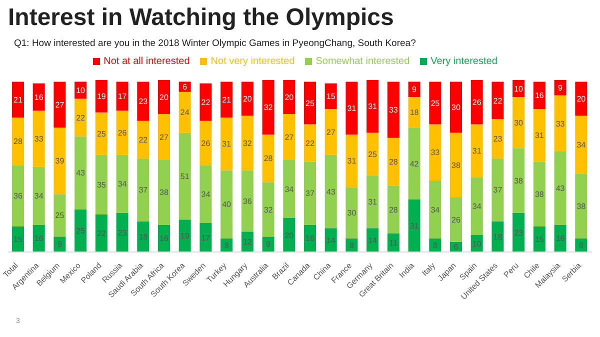 The height and width of the screenshot is (337, 600). Describe the element at coordinates (561, 123) in the screenshot. I see `data-label: 33` at that location.